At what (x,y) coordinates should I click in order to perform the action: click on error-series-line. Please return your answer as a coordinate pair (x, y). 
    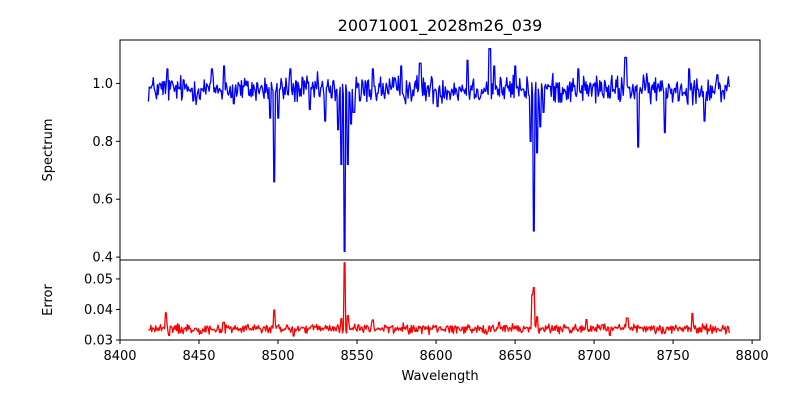
    Looking at the image, I should click on (439, 299).